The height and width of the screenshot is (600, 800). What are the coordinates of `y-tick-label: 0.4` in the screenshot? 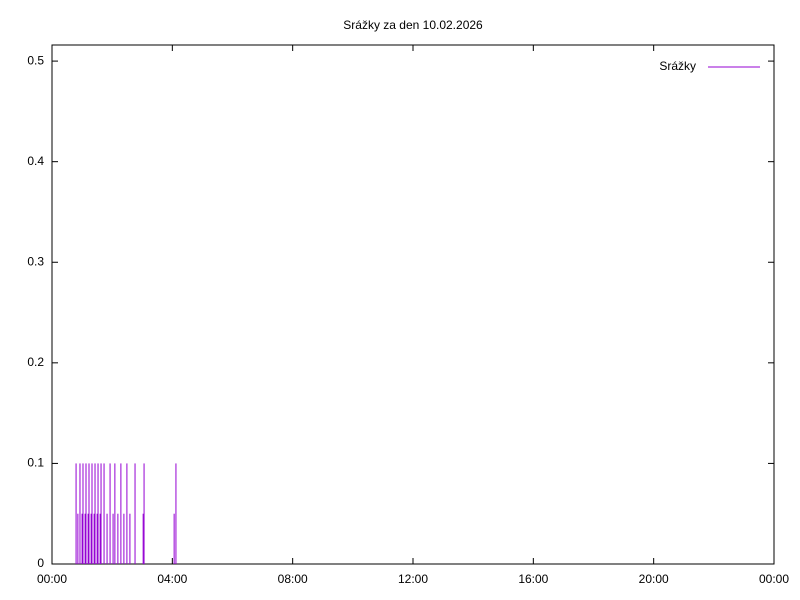 It's located at (35, 161).